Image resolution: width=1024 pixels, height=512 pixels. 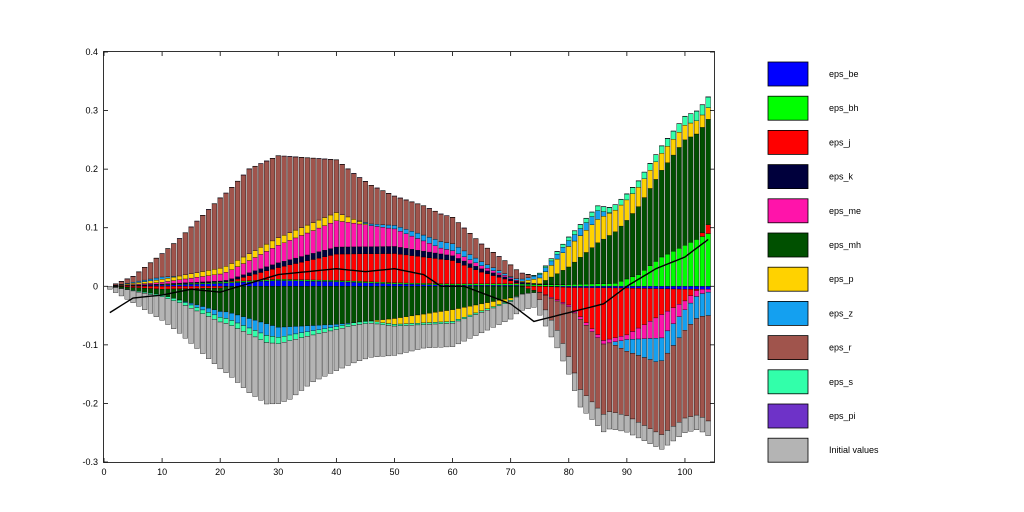 What do you see at coordinates (91, 52) in the screenshot?
I see `y-tick-label: 0.4` at bounding box center [91, 52].